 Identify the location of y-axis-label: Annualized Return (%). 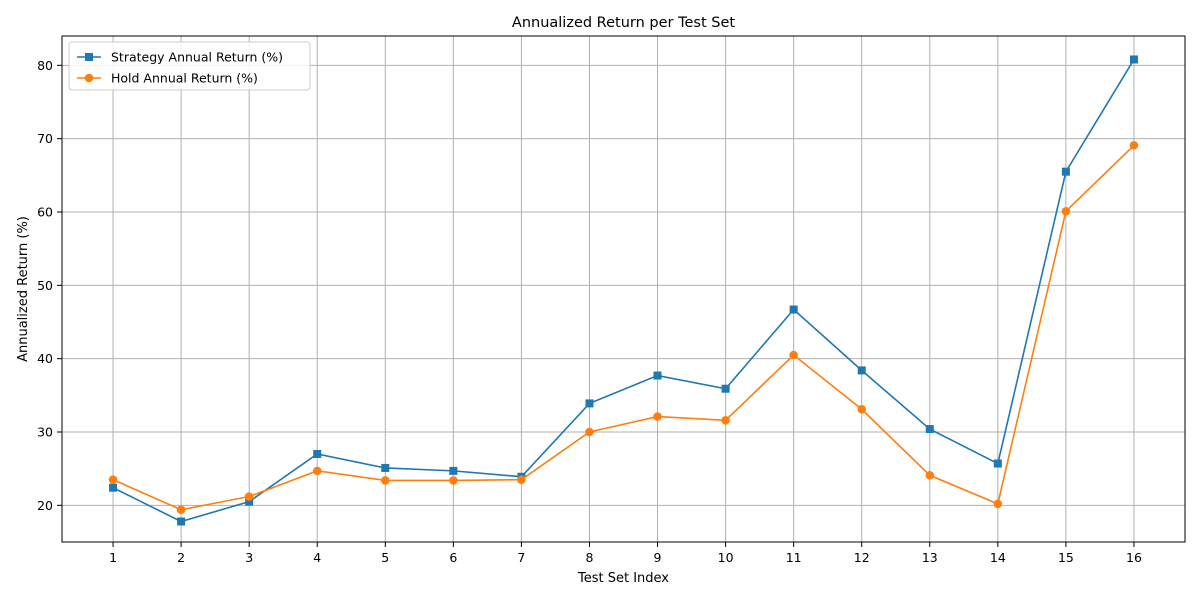
(23, 289).